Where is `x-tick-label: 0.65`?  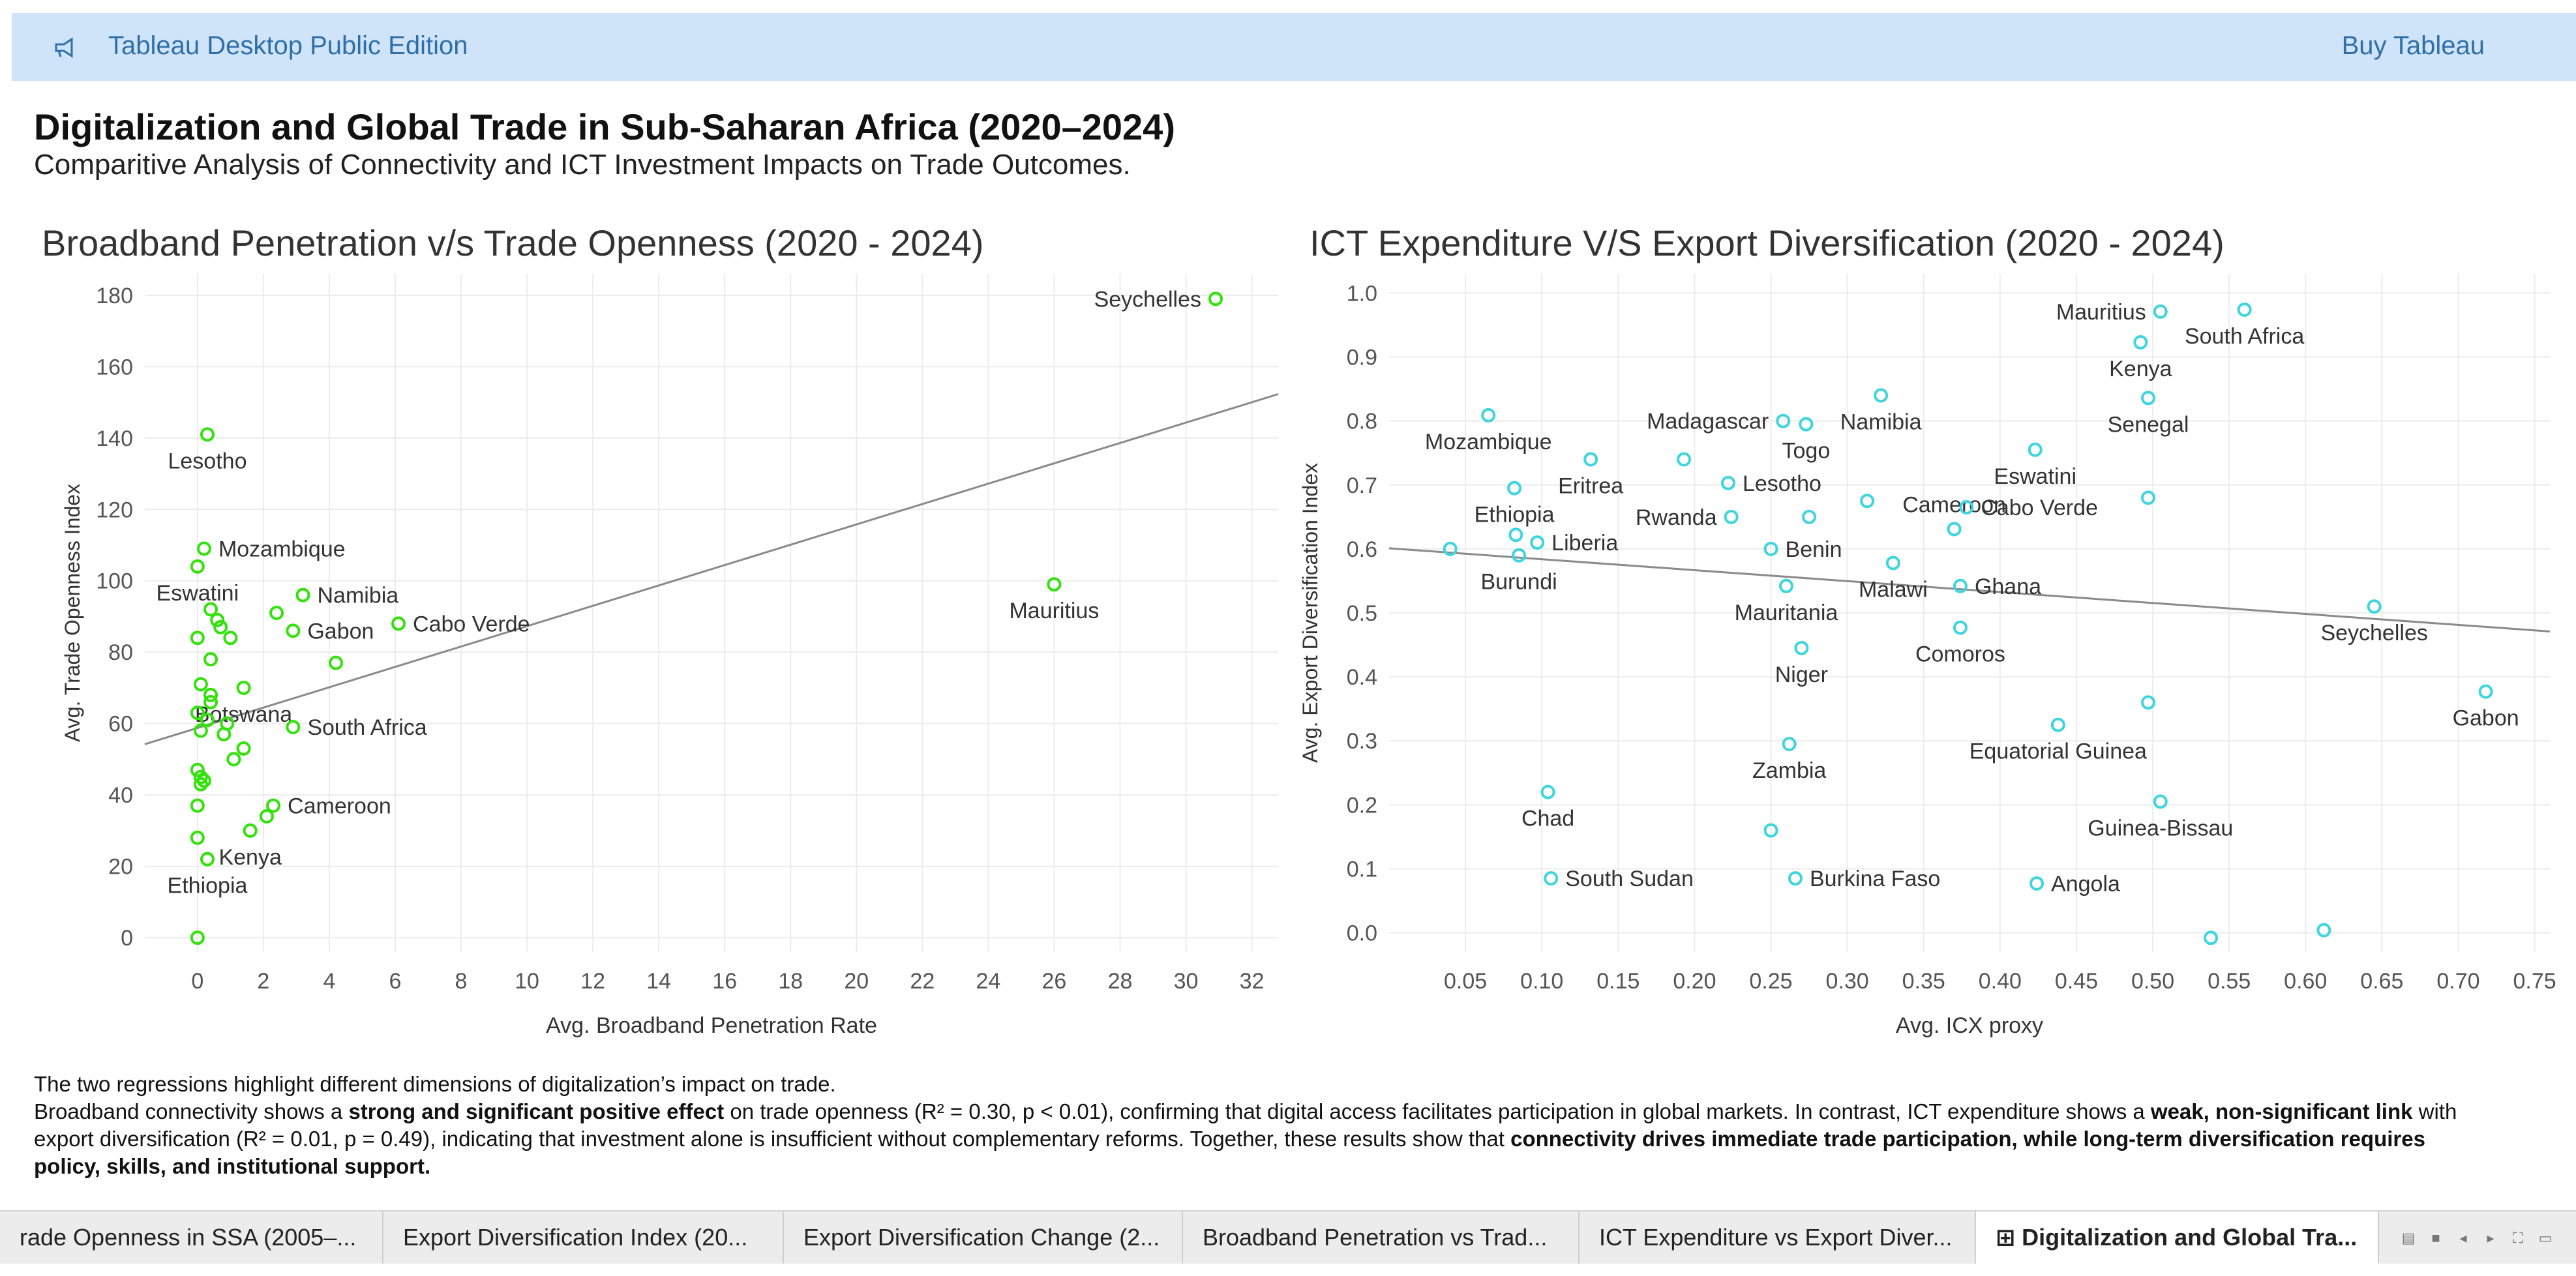 x-tick-label: 0.65 is located at coordinates (2381, 982).